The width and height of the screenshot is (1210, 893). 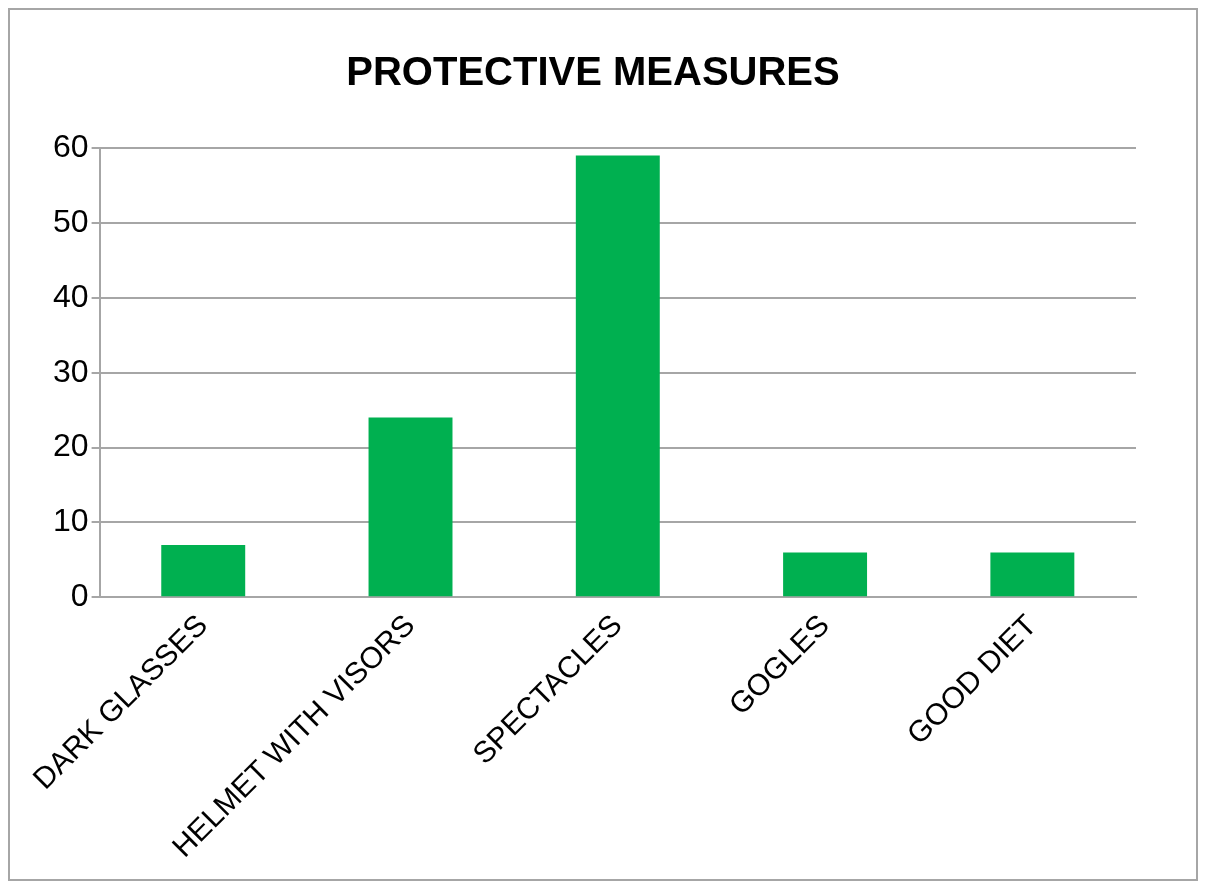 I want to click on y-tick-label: 20, so click(x=71, y=445).